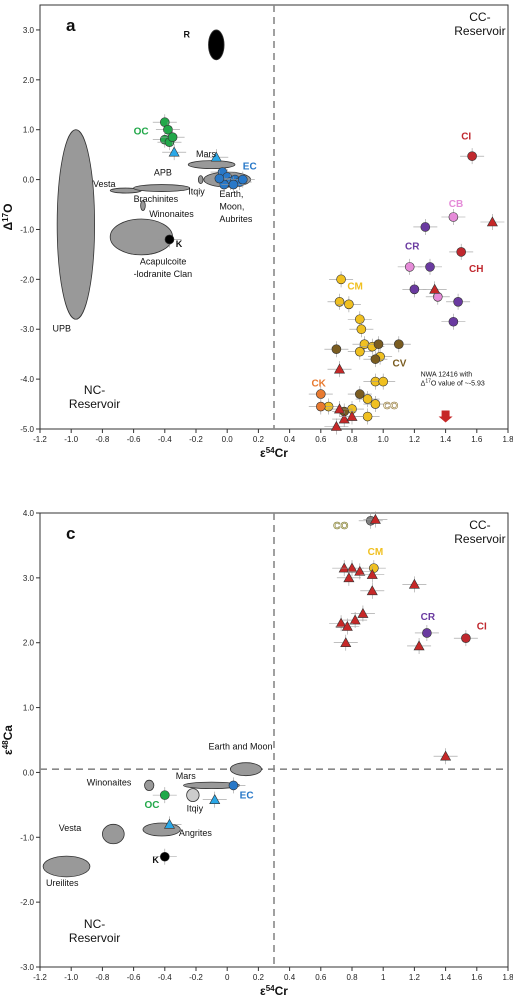 This screenshot has width=513, height=1002. I want to click on label-ck: CK, so click(318, 384).